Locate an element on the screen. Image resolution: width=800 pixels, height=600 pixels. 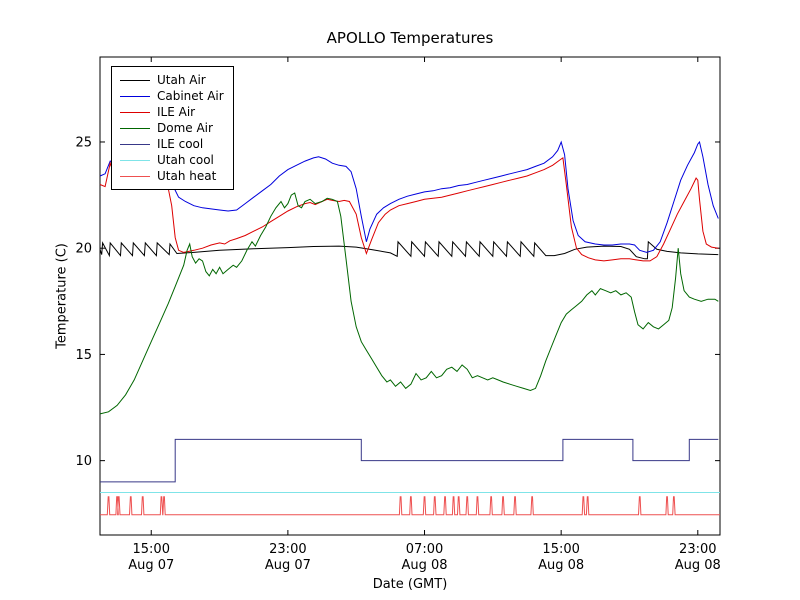
legend-item-ile-air: ILE Air is located at coordinates (172, 112).